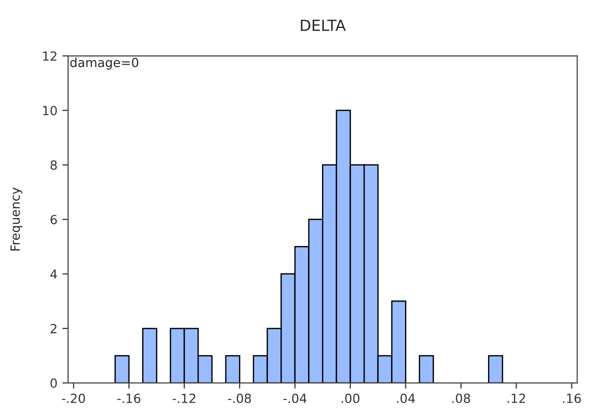 Image resolution: width=592 pixels, height=414 pixels. What do you see at coordinates (406, 399) in the screenshot?
I see `x-tick-label: .04` at bounding box center [406, 399].